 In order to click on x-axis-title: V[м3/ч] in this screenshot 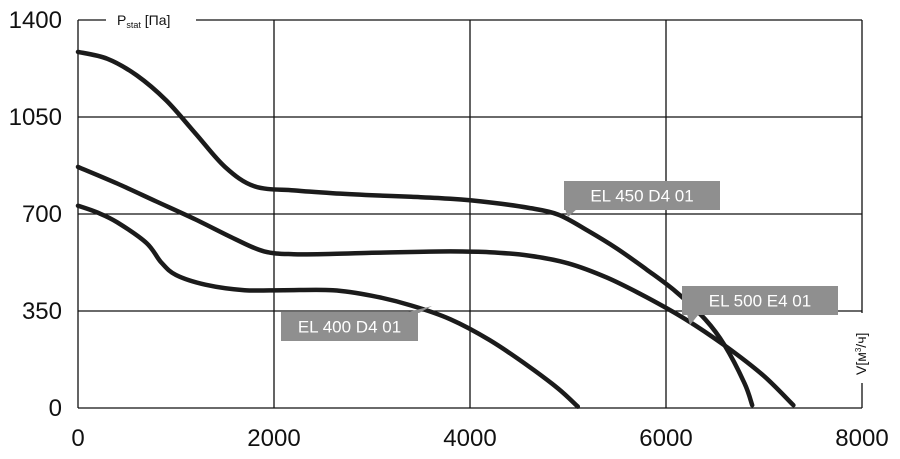, I will do `click(861, 354)`.